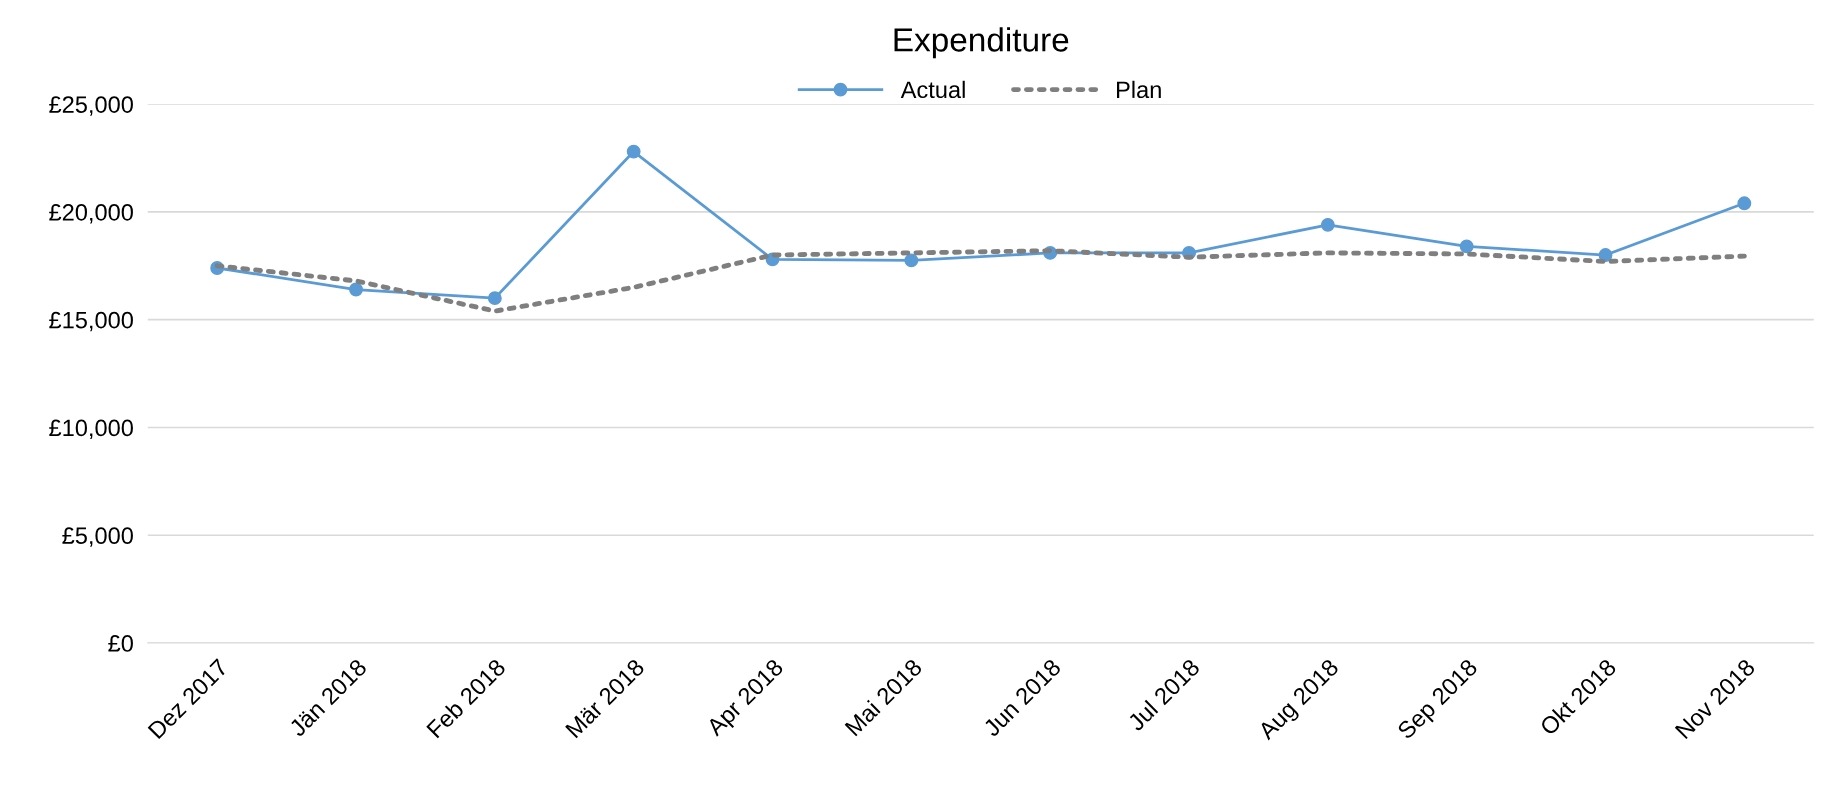  Describe the element at coordinates (120, 643) in the screenshot. I see `y-tick-label: £0` at that location.